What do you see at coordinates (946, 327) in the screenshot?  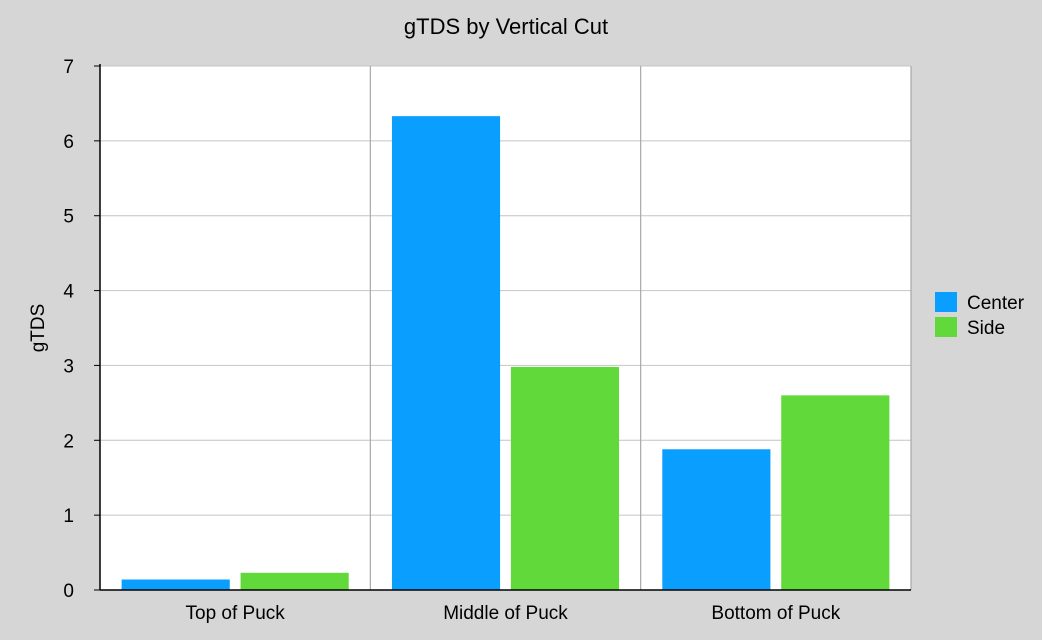 I see `legend-swatch-side` at bounding box center [946, 327].